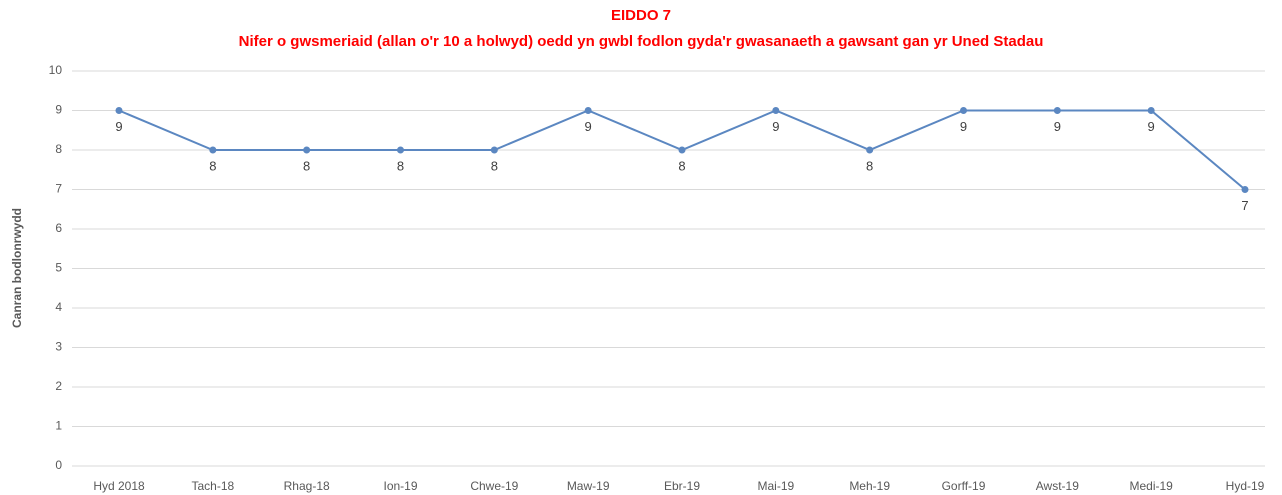  Describe the element at coordinates (212, 486) in the screenshot. I see `x-tick-label: Tach-18` at that location.